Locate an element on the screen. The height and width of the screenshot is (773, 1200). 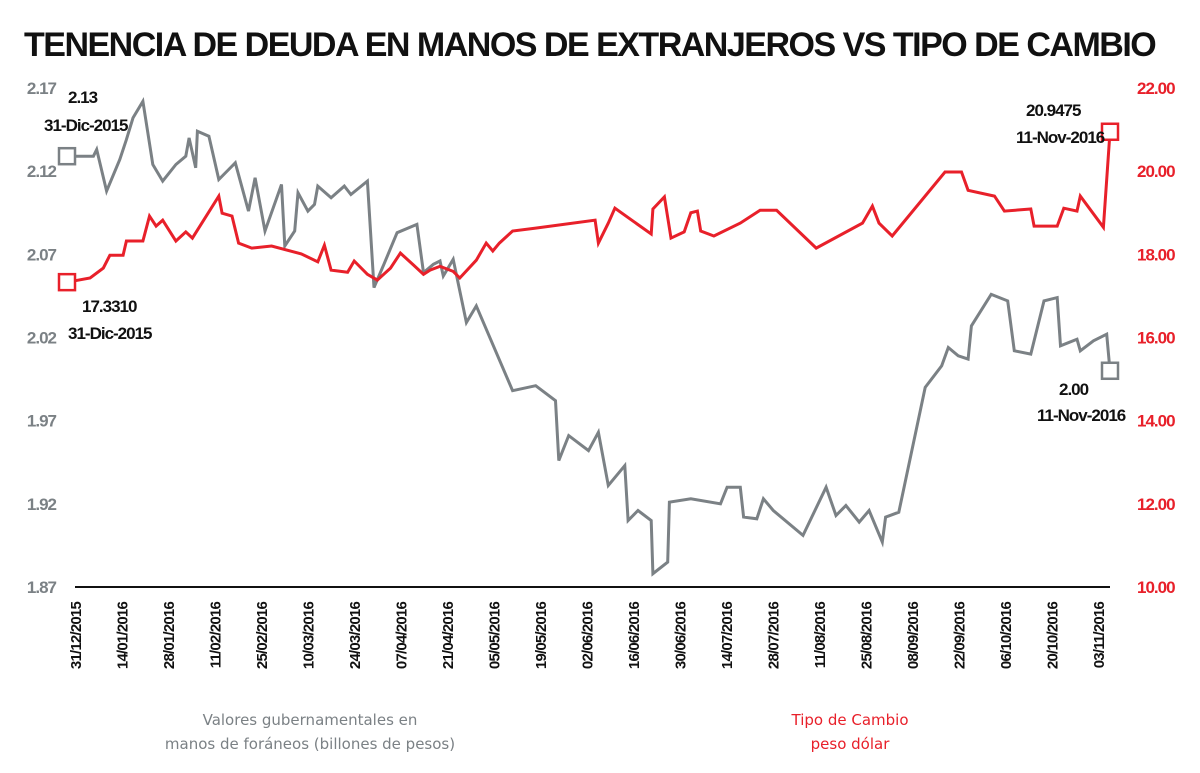
left-axis-tick-label: 1.92 is located at coordinates (42, 504).